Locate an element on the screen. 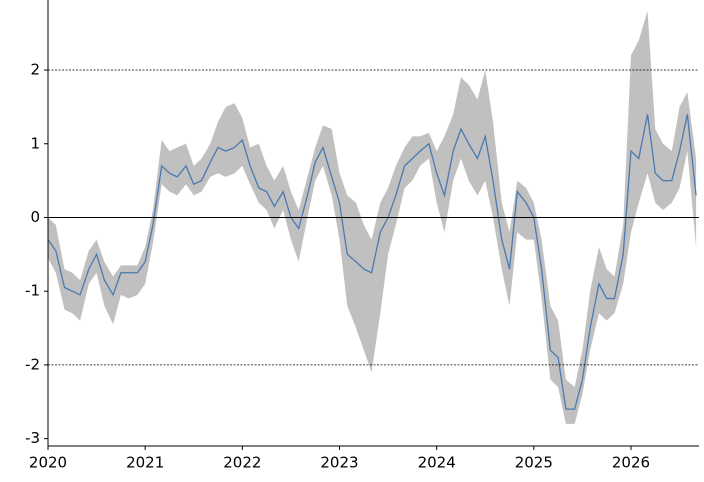  y-tick-label: 2 is located at coordinates (35, 70).